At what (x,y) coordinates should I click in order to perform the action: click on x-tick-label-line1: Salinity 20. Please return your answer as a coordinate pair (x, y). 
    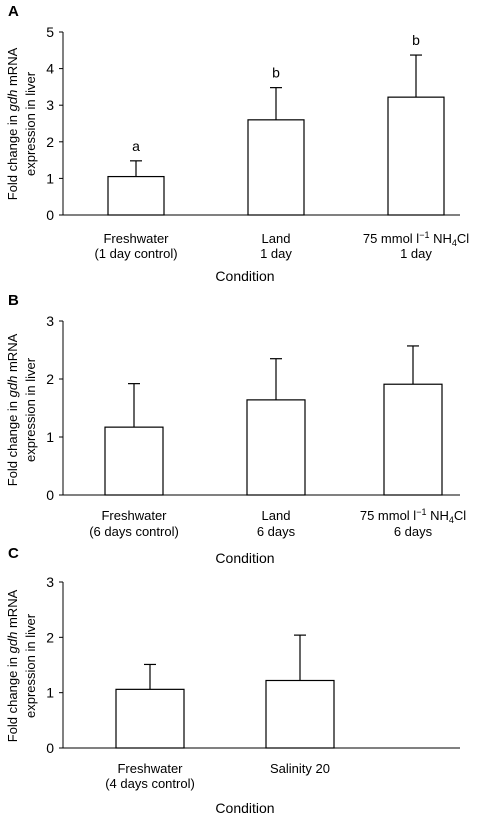
    Looking at the image, I should click on (300, 768).